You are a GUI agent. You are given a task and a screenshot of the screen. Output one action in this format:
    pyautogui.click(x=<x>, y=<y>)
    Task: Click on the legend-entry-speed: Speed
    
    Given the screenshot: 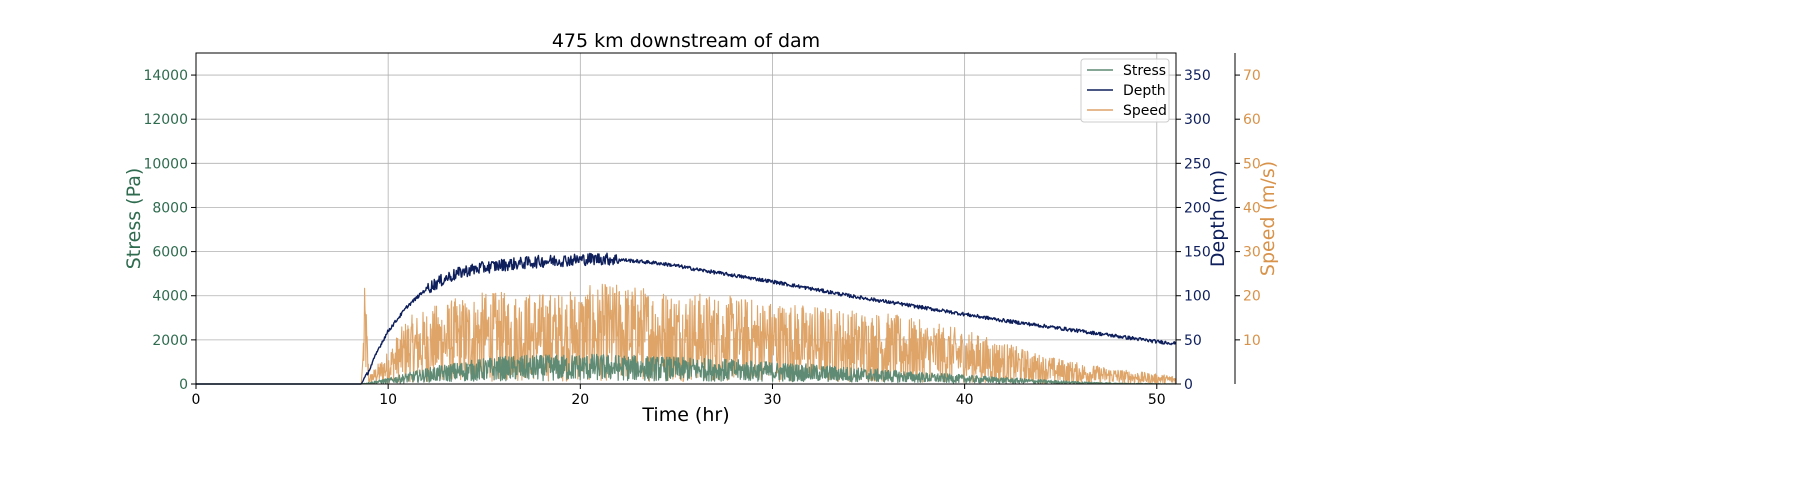 What is the action you would take?
    pyautogui.click(x=1145, y=111)
    